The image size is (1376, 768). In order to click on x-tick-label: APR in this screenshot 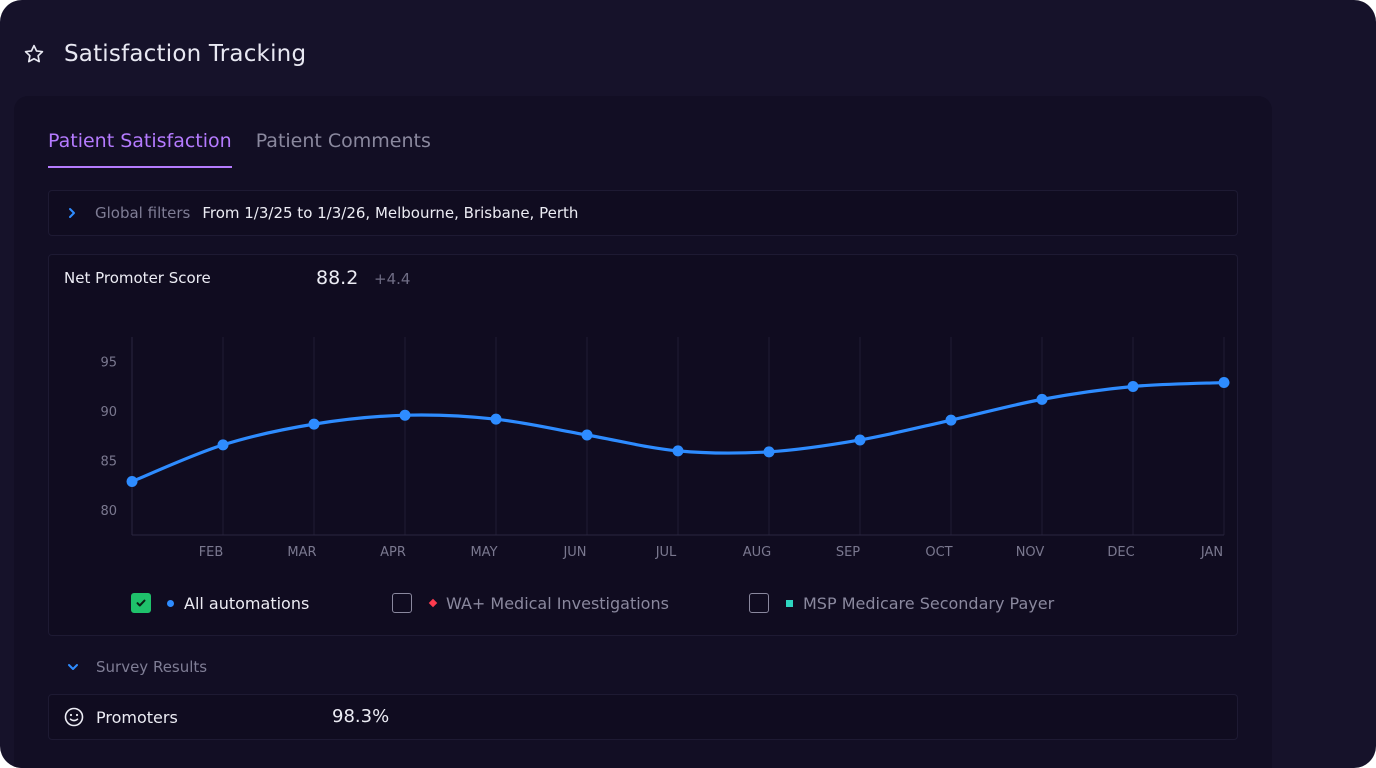, I will do `click(393, 552)`.